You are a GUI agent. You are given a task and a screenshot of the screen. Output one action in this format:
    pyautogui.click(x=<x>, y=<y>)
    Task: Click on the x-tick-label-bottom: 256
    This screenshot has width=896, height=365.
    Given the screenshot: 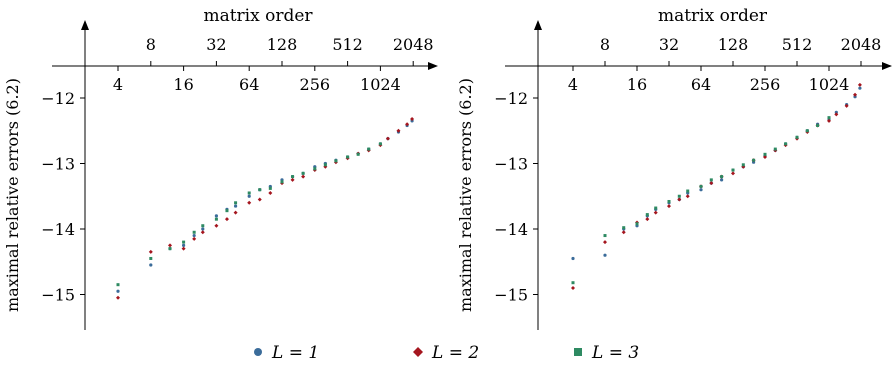 What is the action you would take?
    pyautogui.click(x=315, y=84)
    